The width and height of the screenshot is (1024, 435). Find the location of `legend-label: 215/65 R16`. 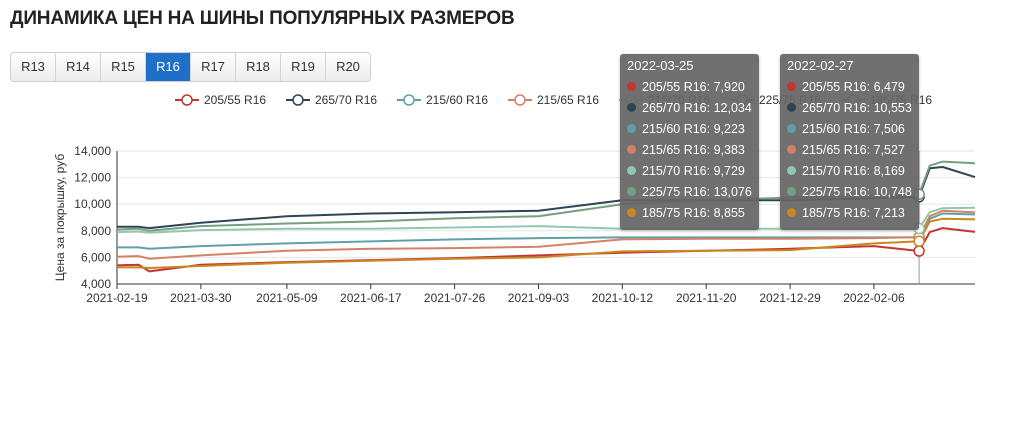

legend-label: 215/65 R16 is located at coordinates (568, 100).